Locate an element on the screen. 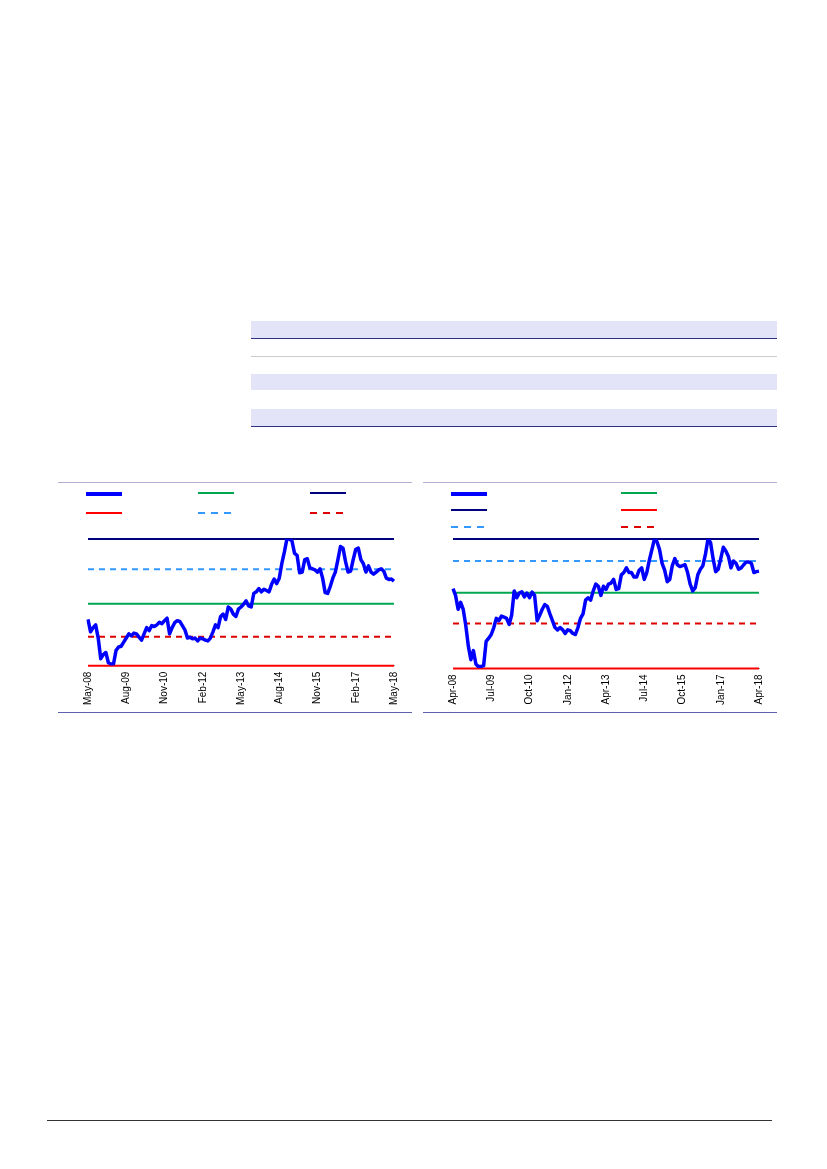  x-tick-label: Jan-17 is located at coordinates (720, 689).